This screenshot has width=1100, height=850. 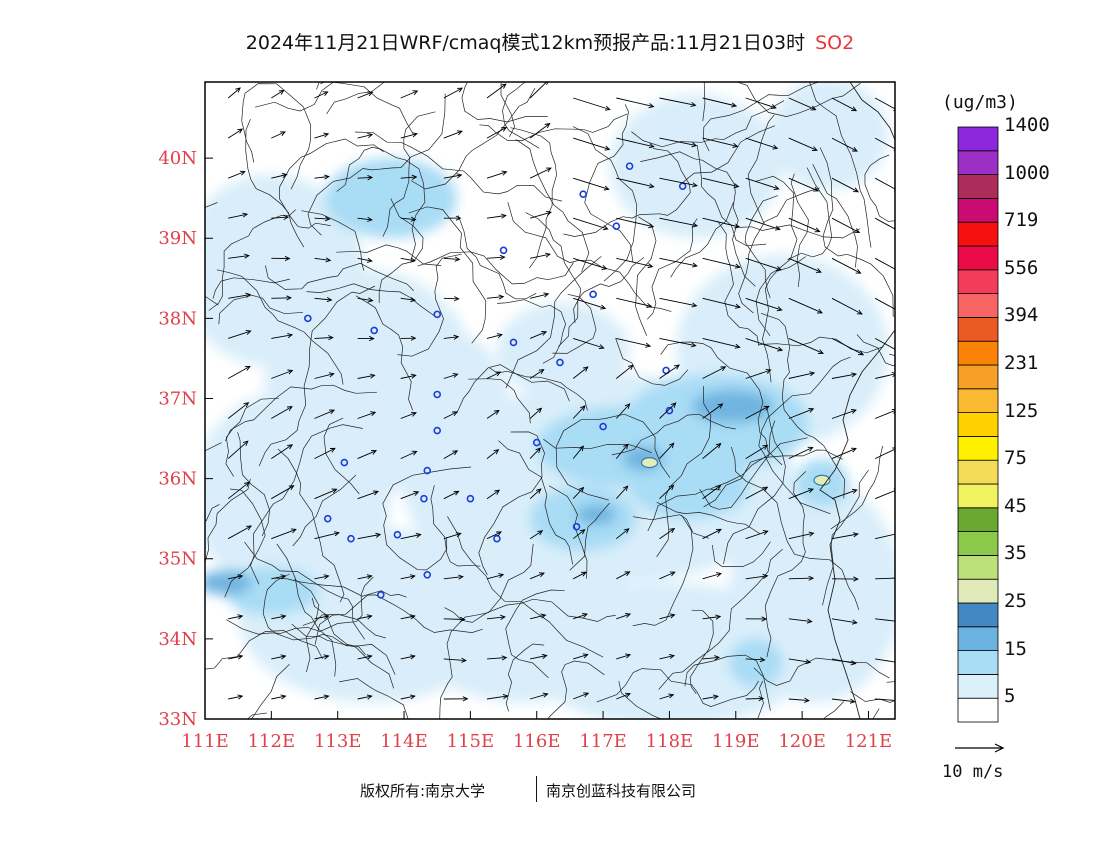 What do you see at coordinates (802, 741) in the screenshot?
I see `lon-label: 120E` at bounding box center [802, 741].